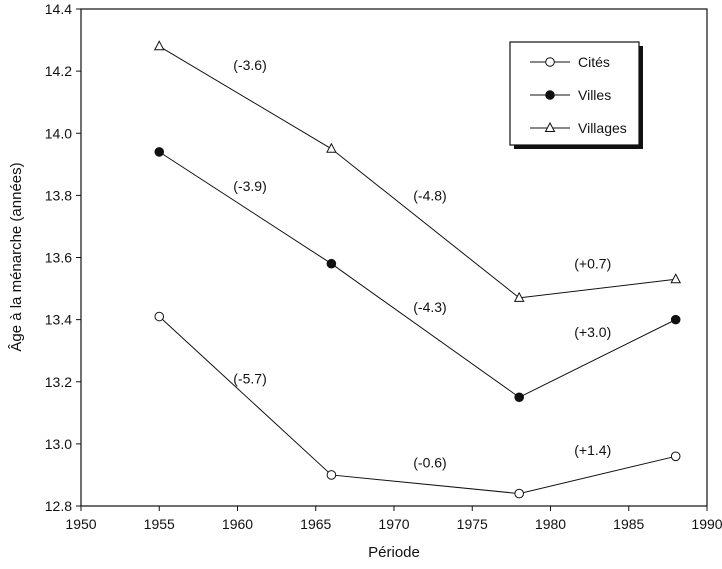  What do you see at coordinates (570, 62) in the screenshot?
I see `legend-item-cités: Cités` at bounding box center [570, 62].